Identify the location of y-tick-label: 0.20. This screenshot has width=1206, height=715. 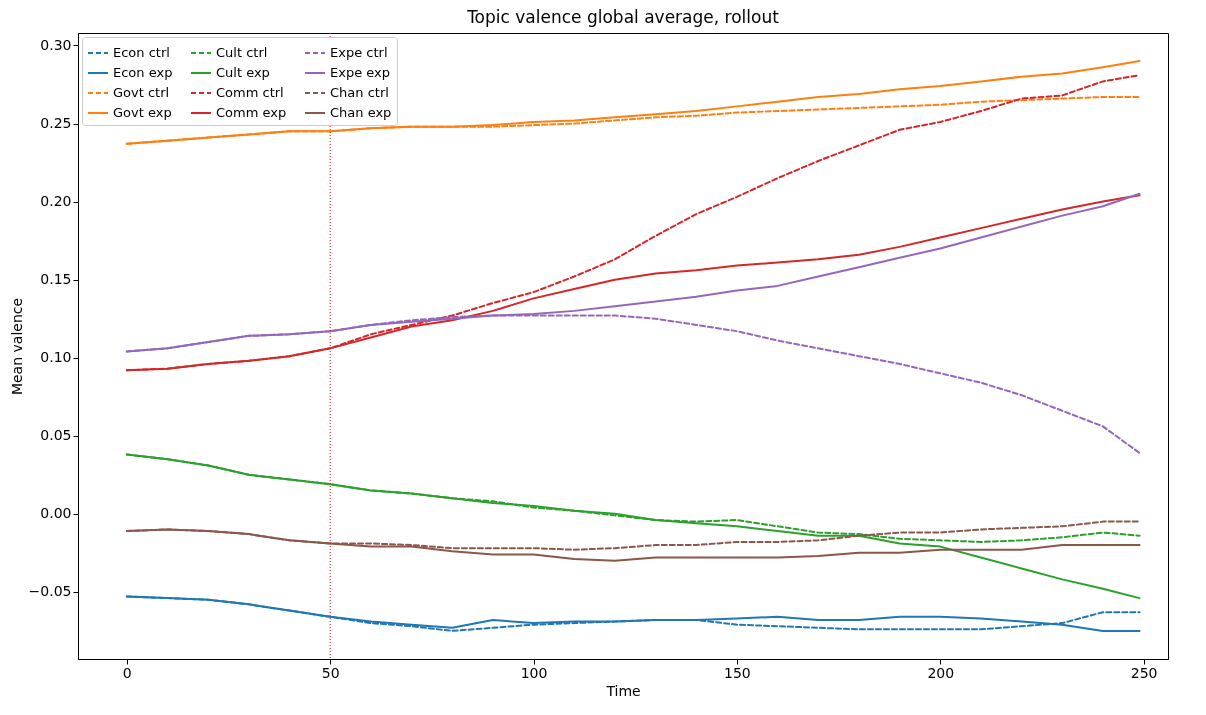
(56, 201).